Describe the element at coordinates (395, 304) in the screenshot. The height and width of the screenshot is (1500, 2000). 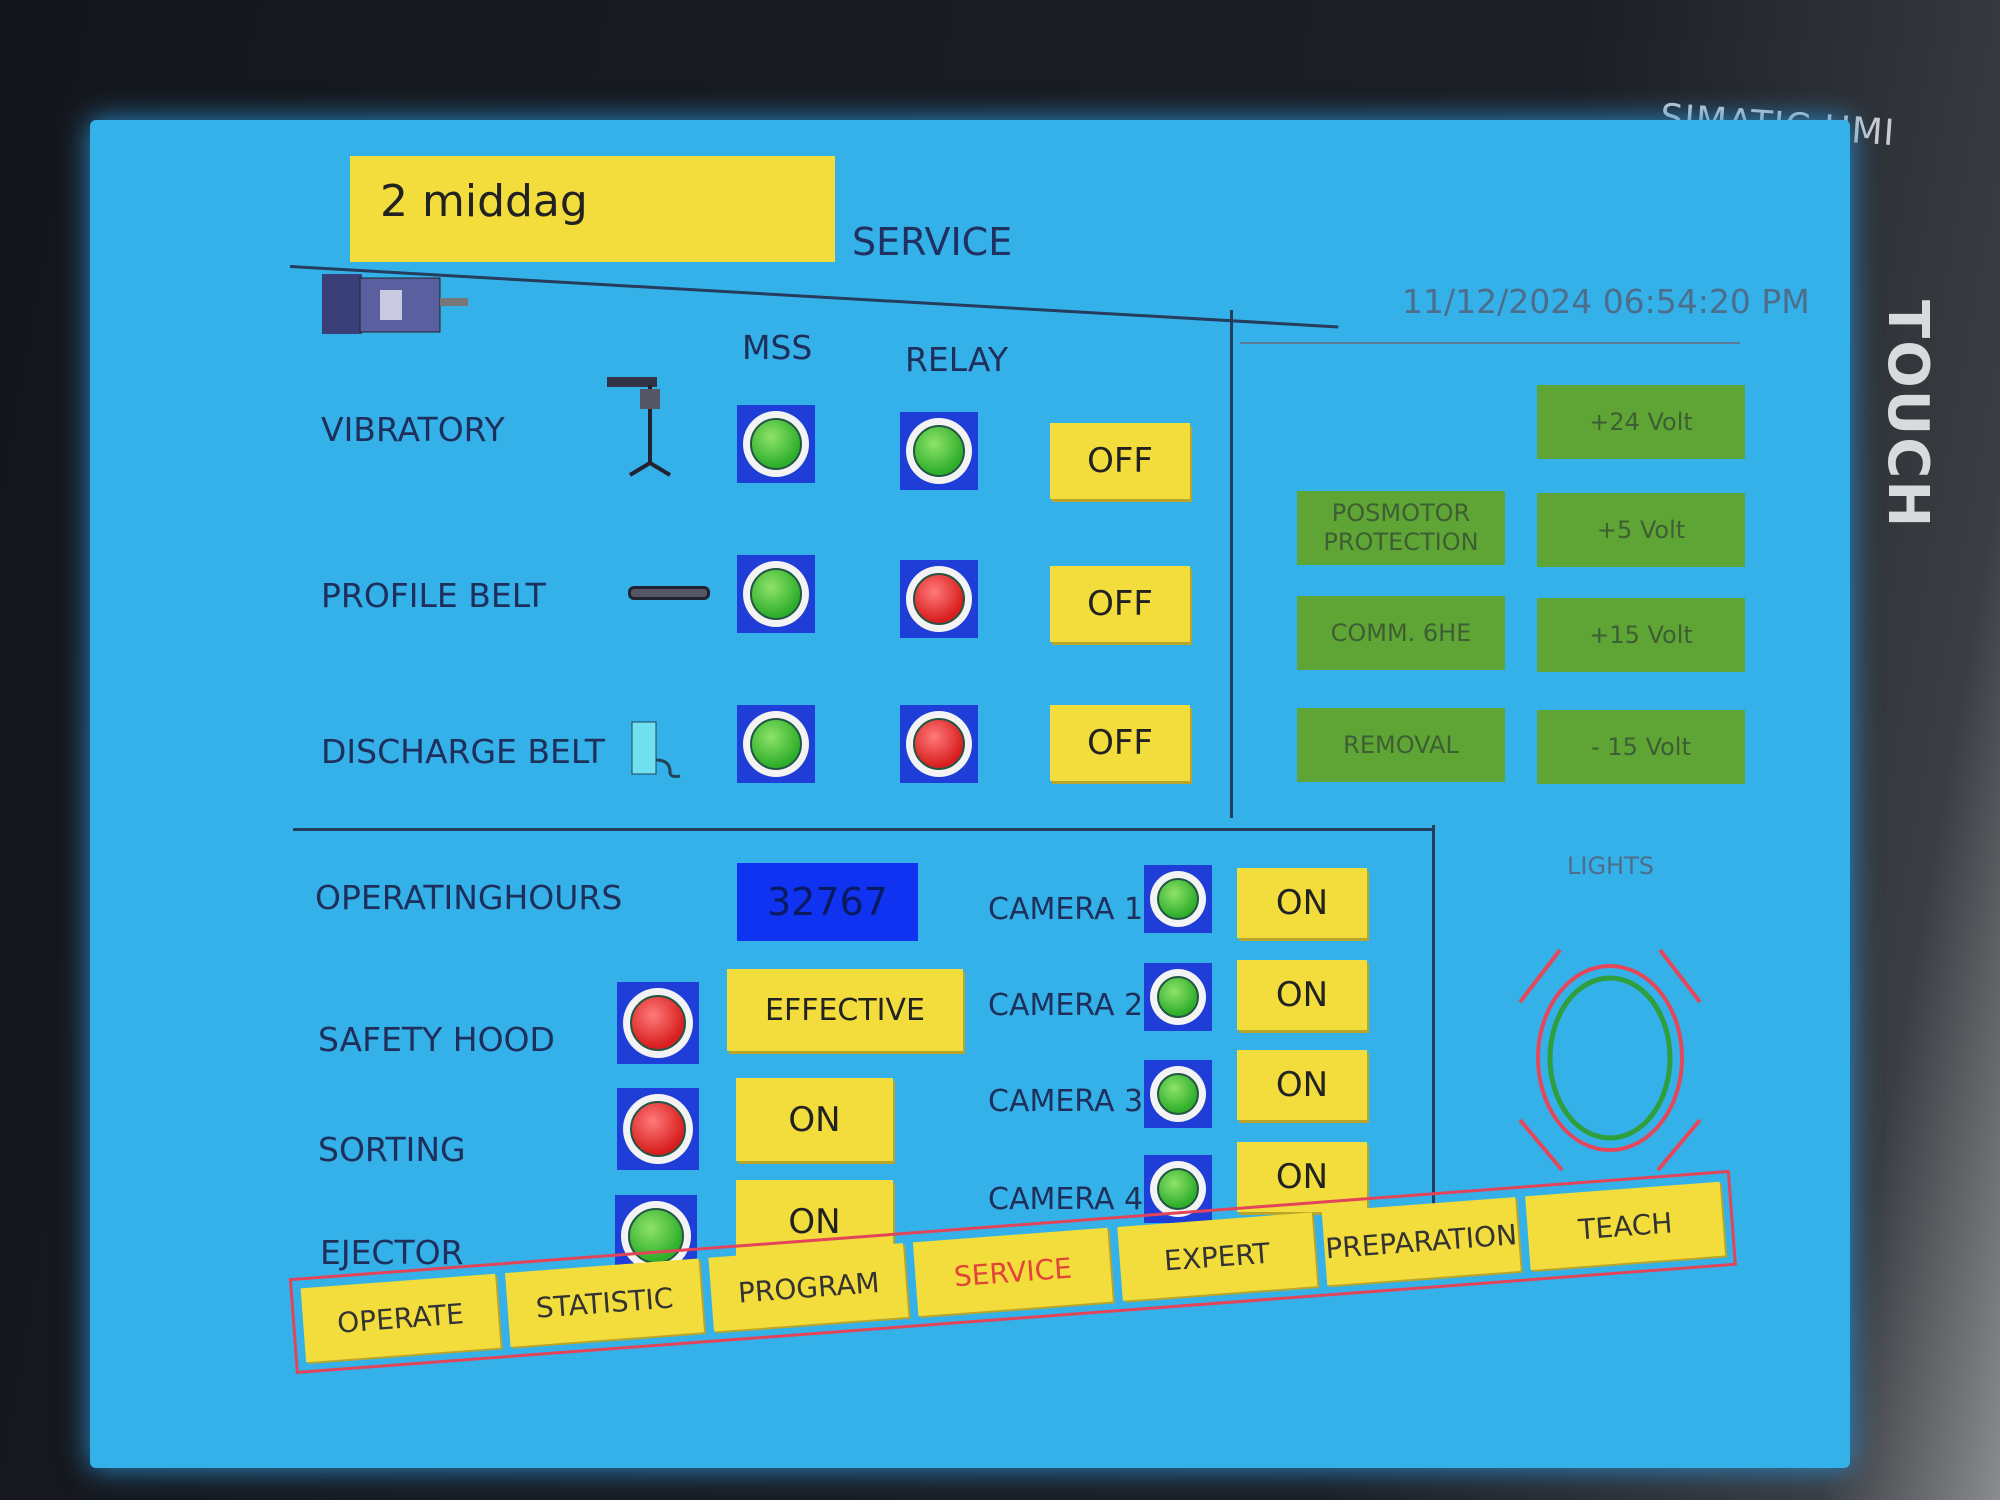
I see `motor-icon` at that location.